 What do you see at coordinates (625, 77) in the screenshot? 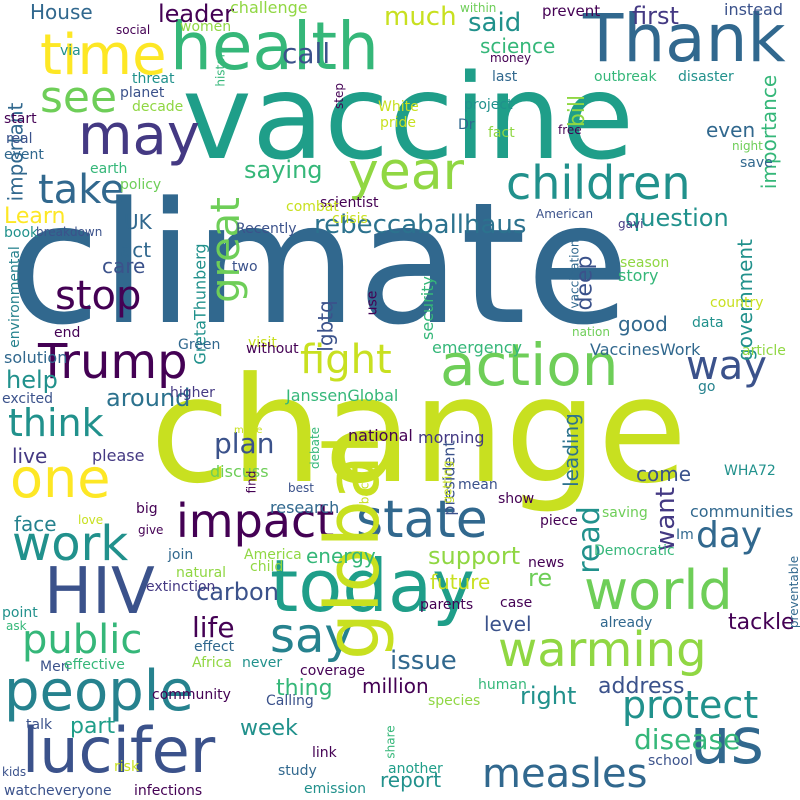
I see `word: outbreak` at bounding box center [625, 77].